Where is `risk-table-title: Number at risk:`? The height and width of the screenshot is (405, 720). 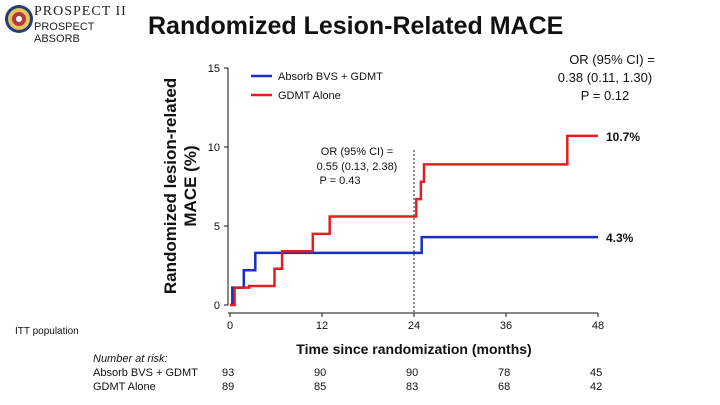 risk-table-title: Number at risk: is located at coordinates (130, 359).